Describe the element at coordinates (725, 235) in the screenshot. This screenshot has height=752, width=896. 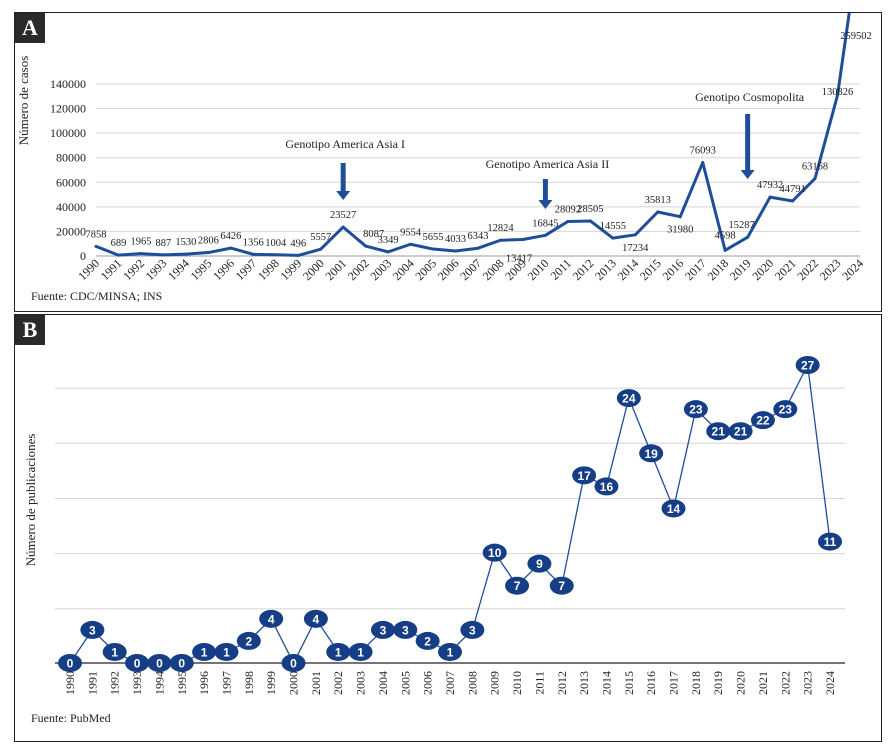
I see `data-label: 4598` at that location.